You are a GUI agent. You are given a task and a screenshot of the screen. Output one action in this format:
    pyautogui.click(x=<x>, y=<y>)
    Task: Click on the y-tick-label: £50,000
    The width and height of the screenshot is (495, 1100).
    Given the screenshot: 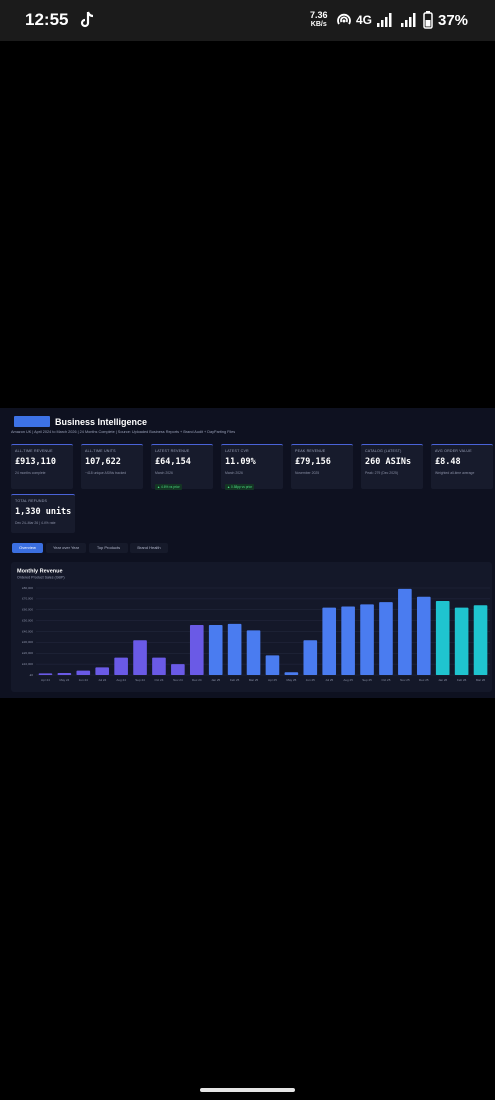 What is the action you would take?
    pyautogui.click(x=27, y=620)
    